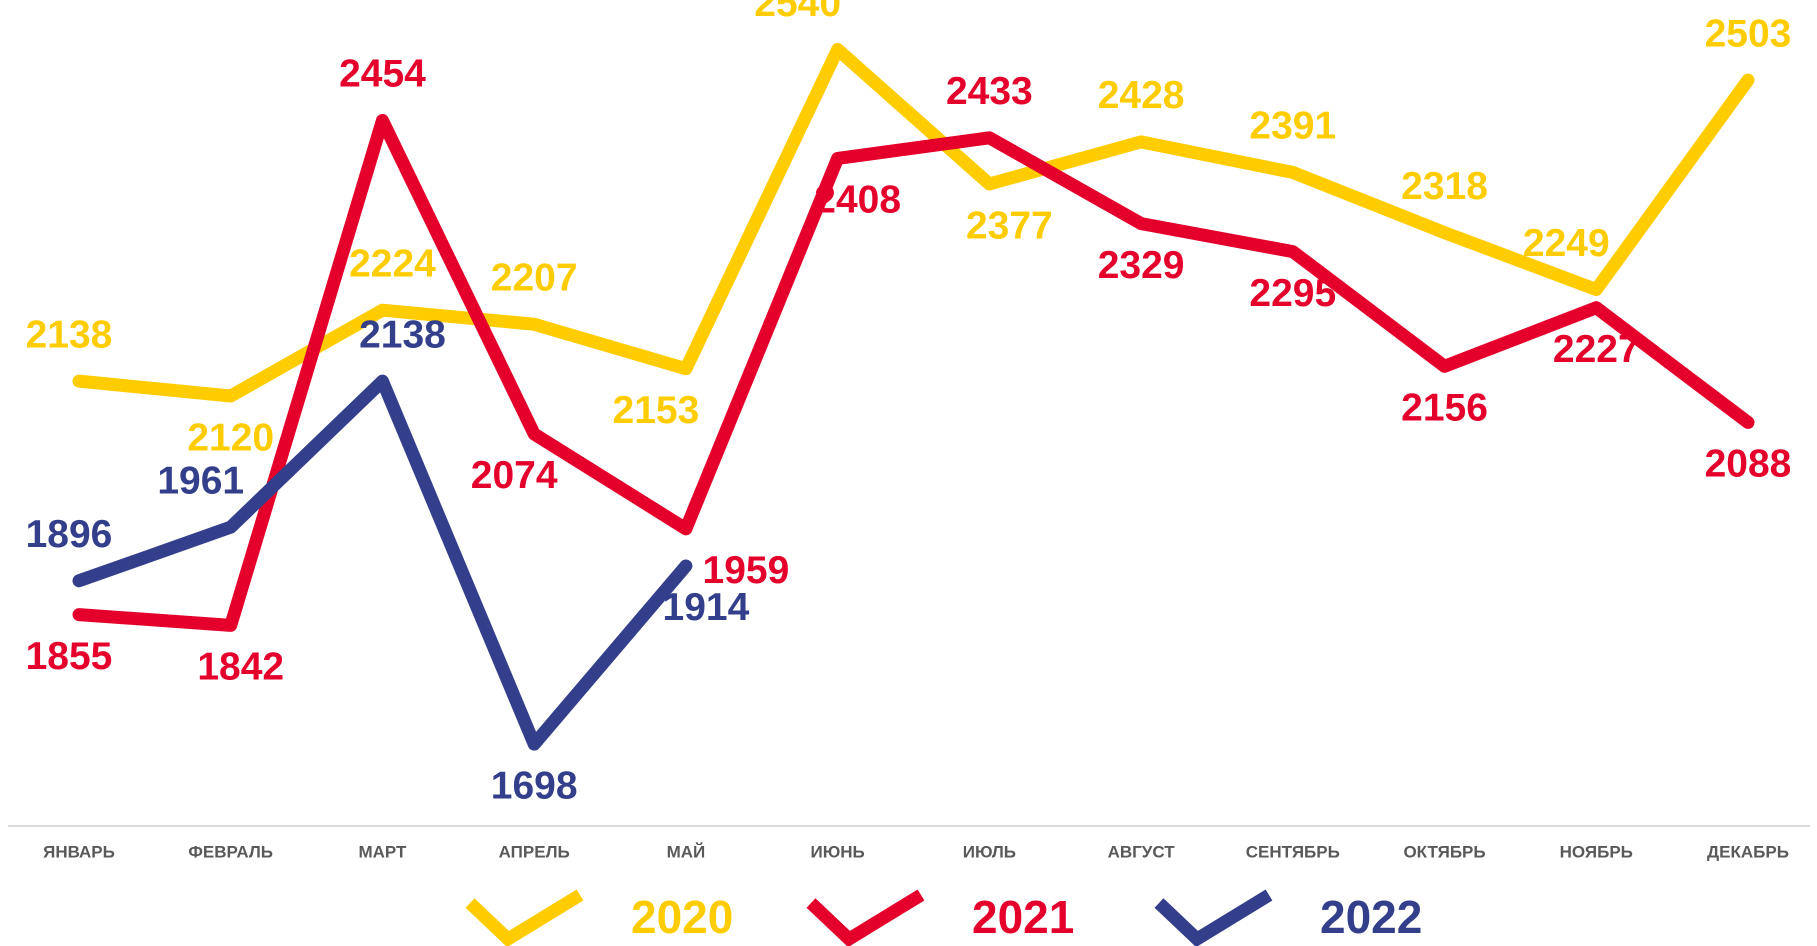 The image size is (1817, 946). Describe the element at coordinates (1292, 293) in the screenshot. I see `data-label: 2295` at that location.